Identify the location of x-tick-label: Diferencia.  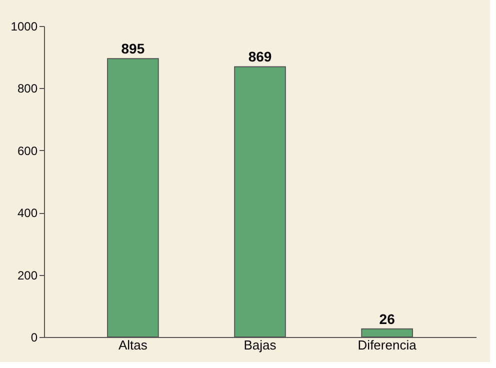
(388, 345).